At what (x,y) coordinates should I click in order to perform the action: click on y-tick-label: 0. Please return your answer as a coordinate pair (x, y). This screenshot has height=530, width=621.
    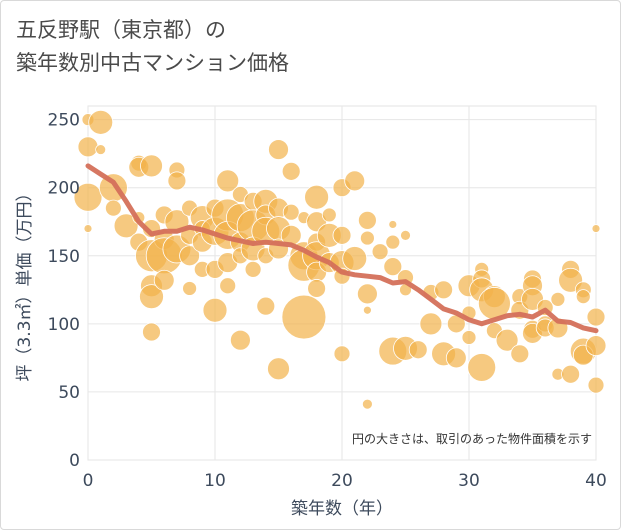
    Looking at the image, I should click on (74, 461).